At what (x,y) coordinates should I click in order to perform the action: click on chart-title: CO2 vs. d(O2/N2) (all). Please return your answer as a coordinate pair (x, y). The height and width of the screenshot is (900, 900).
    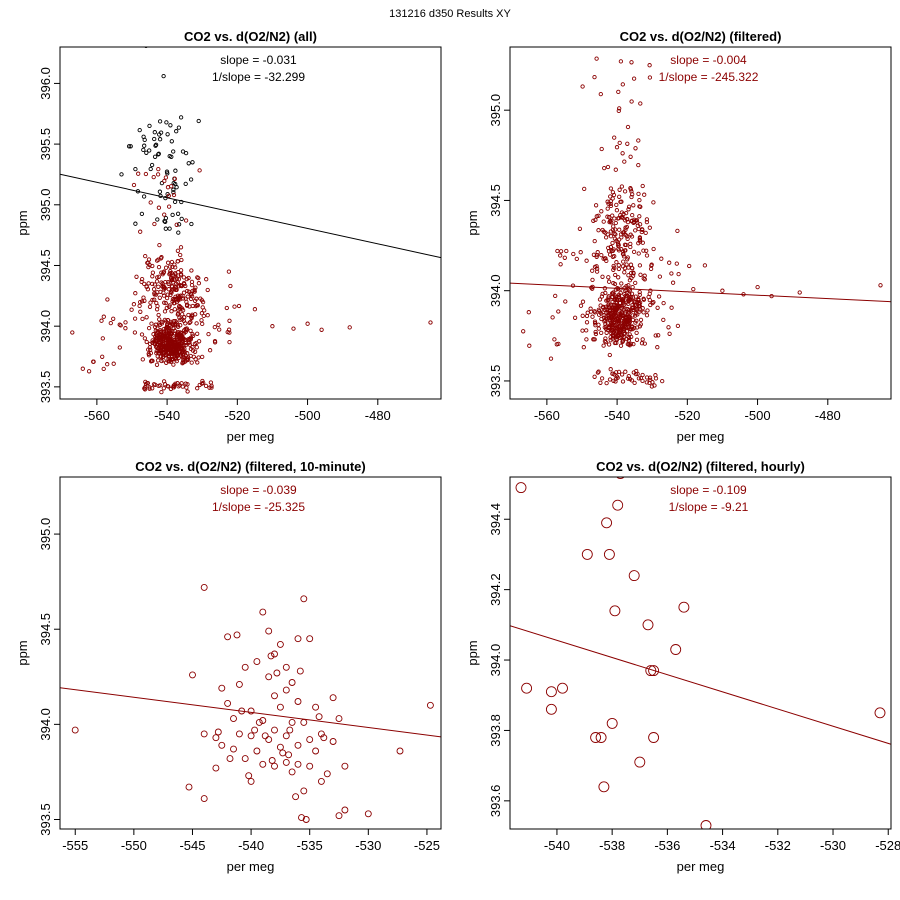
    Looking at the image, I should click on (250, 36).